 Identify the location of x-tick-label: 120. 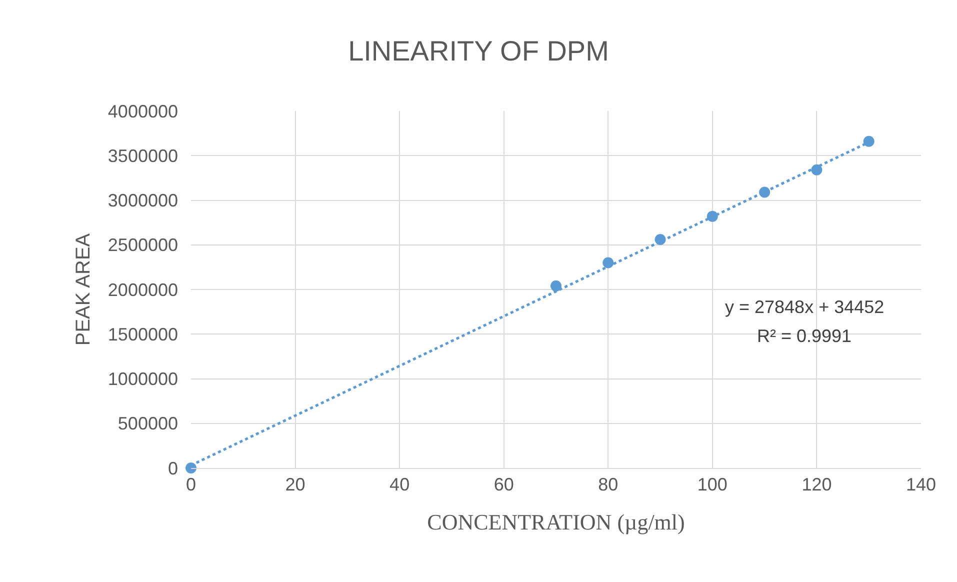
(817, 484).